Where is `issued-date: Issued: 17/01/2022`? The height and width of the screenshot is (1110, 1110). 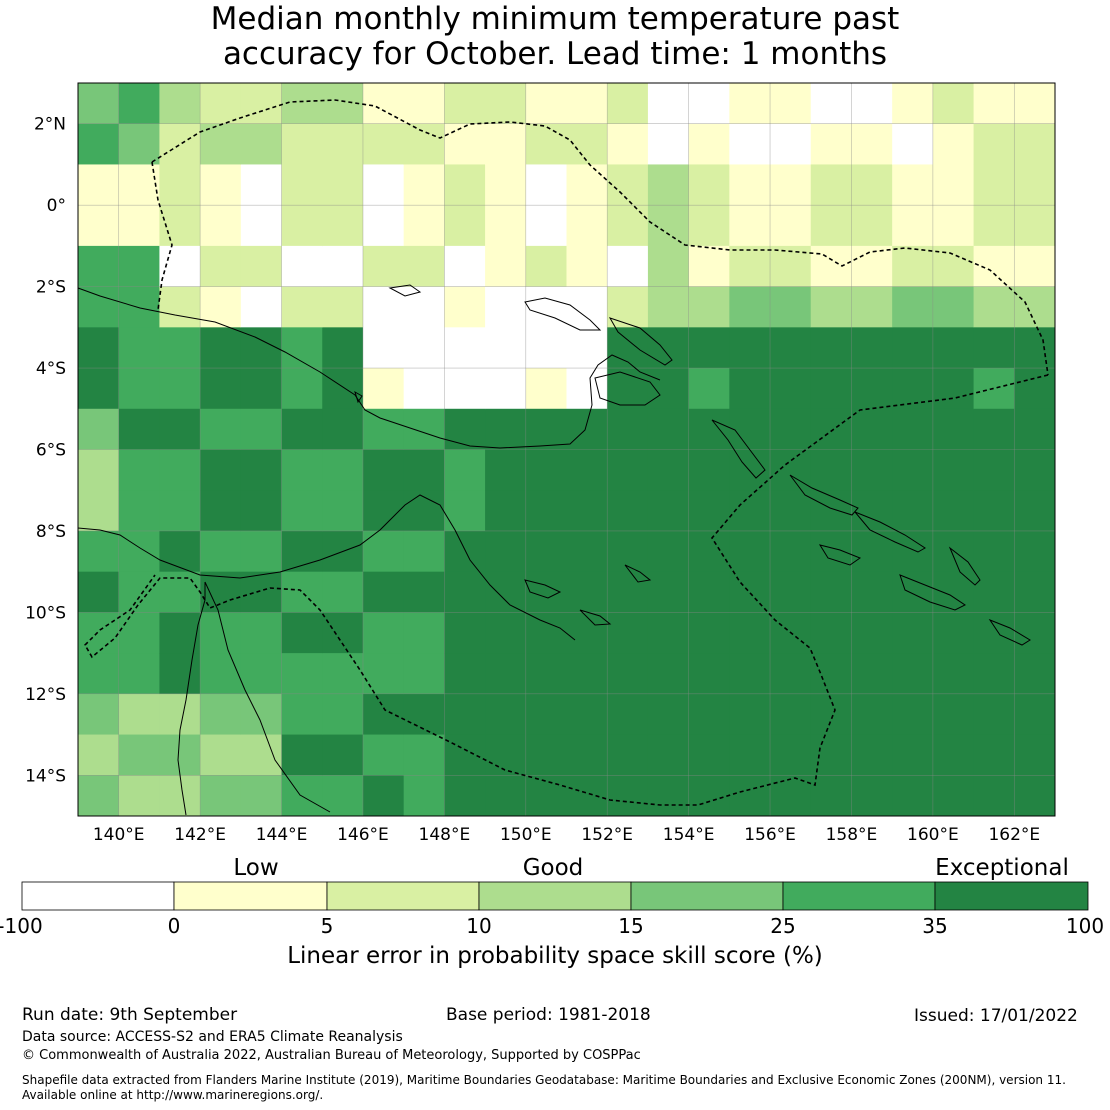
issued-date: Issued: 17/01/2022 is located at coordinates (996, 1016).